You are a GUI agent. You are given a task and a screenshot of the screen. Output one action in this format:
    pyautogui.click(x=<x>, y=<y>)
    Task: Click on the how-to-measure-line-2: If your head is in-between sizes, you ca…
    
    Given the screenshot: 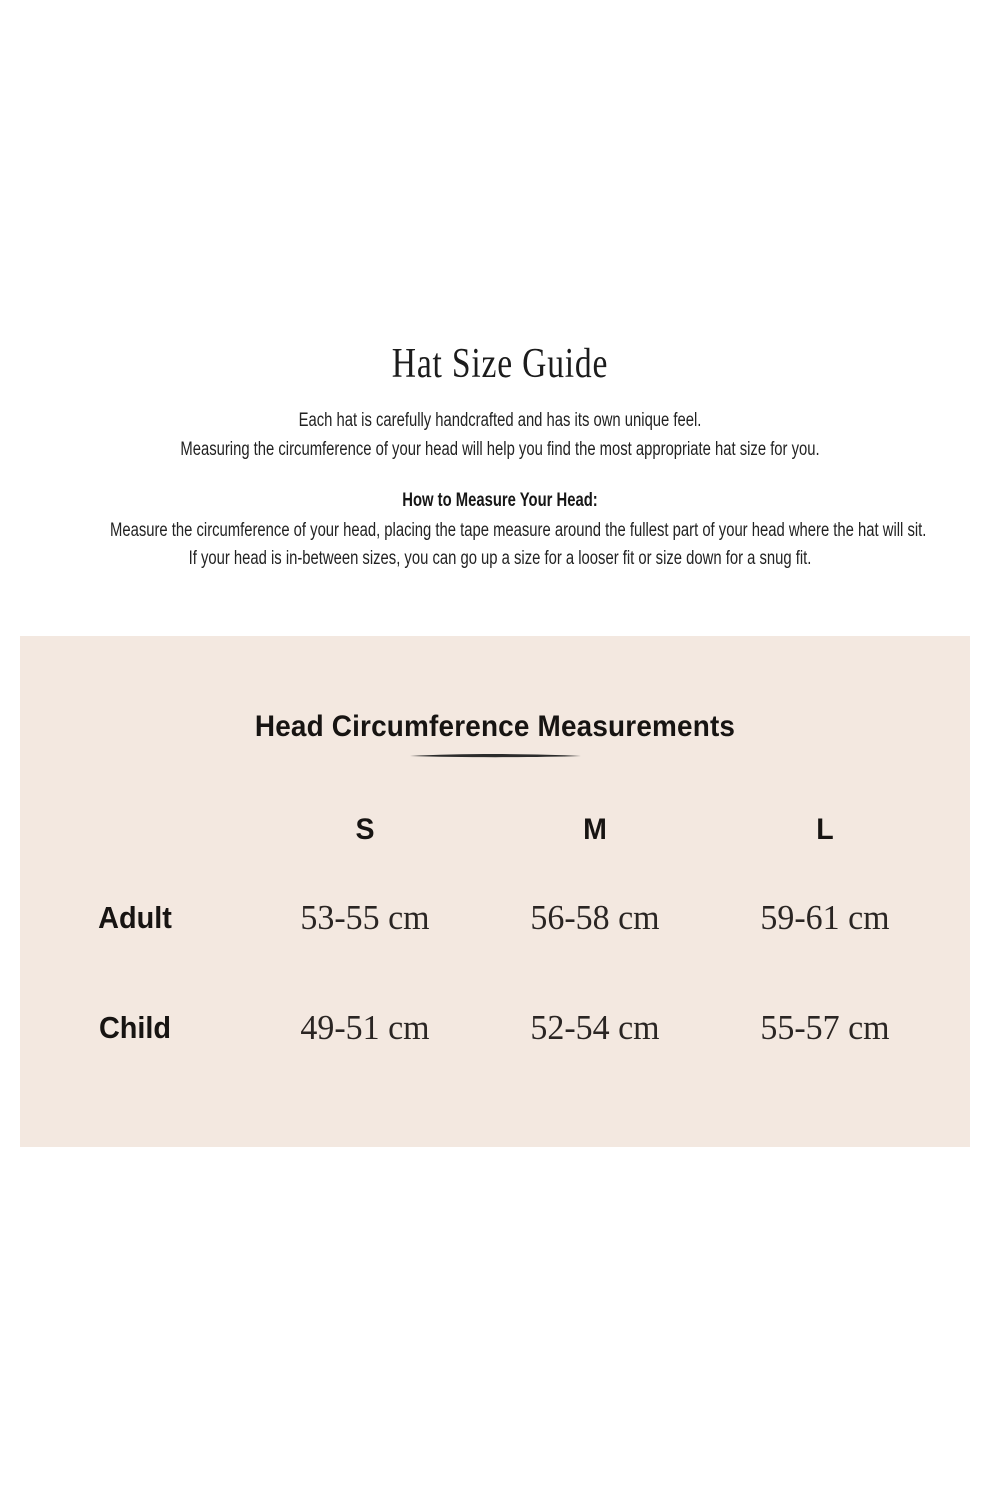 What is the action you would take?
    pyautogui.click(x=500, y=558)
    